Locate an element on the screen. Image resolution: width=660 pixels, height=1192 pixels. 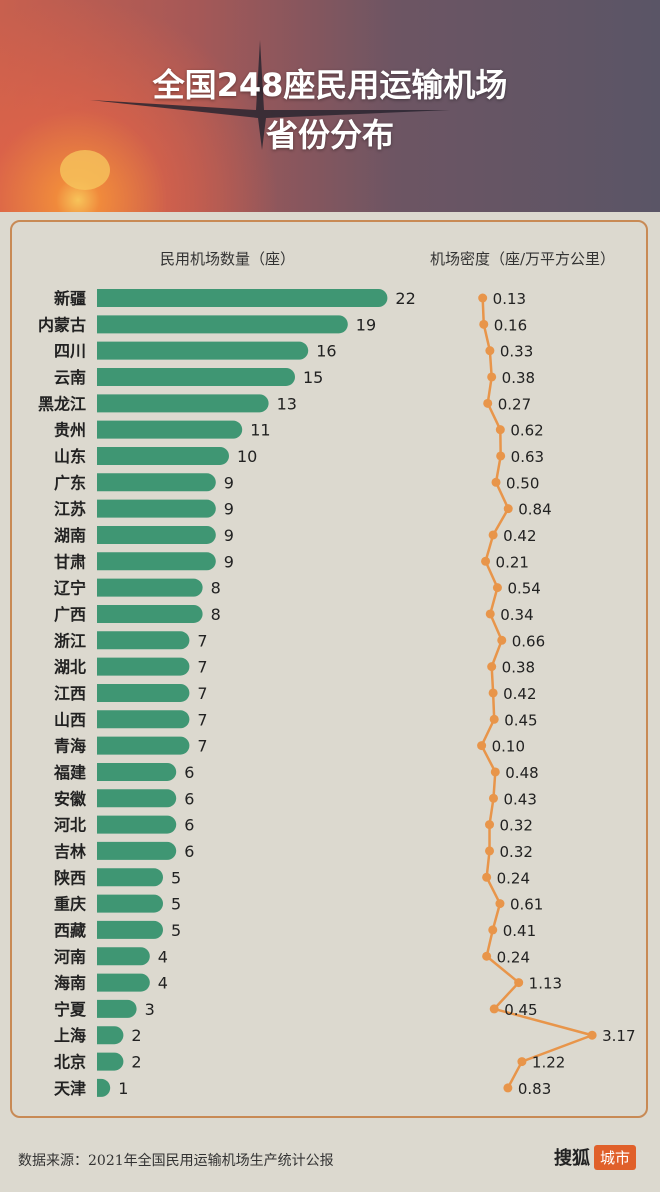
category-label: 吉林 is located at coordinates (70, 851).